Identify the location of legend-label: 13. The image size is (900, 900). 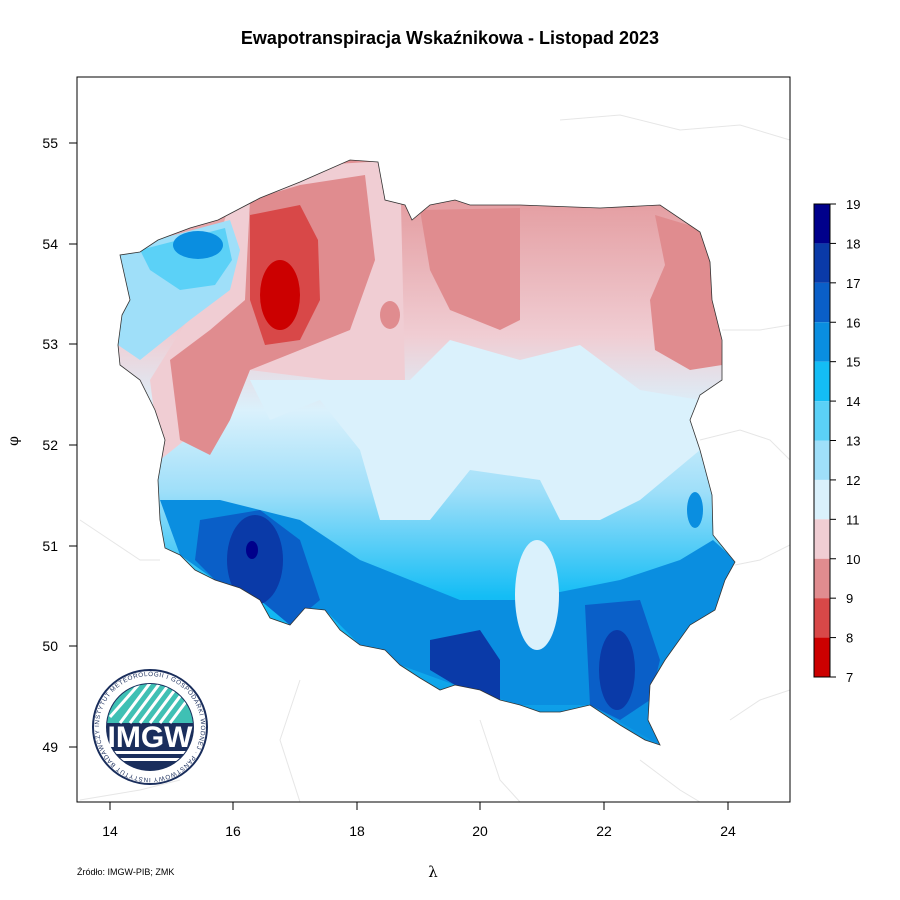
(853, 441).